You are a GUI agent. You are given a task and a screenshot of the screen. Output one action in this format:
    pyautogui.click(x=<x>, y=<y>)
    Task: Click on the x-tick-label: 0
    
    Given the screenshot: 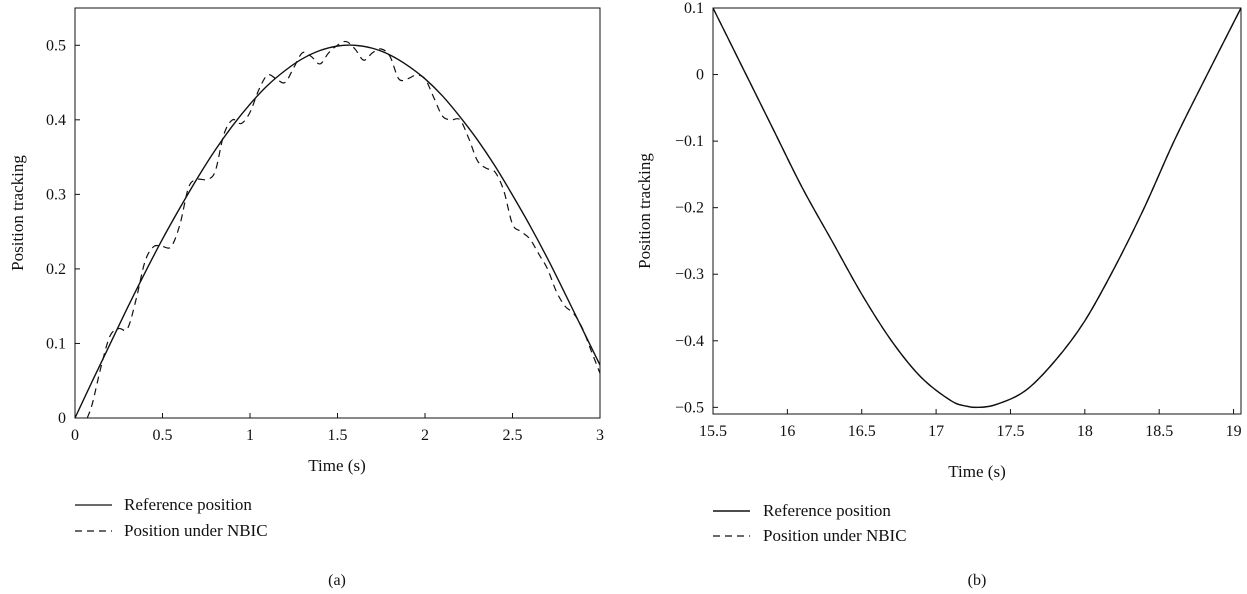 What is the action you would take?
    pyautogui.click(x=75, y=435)
    